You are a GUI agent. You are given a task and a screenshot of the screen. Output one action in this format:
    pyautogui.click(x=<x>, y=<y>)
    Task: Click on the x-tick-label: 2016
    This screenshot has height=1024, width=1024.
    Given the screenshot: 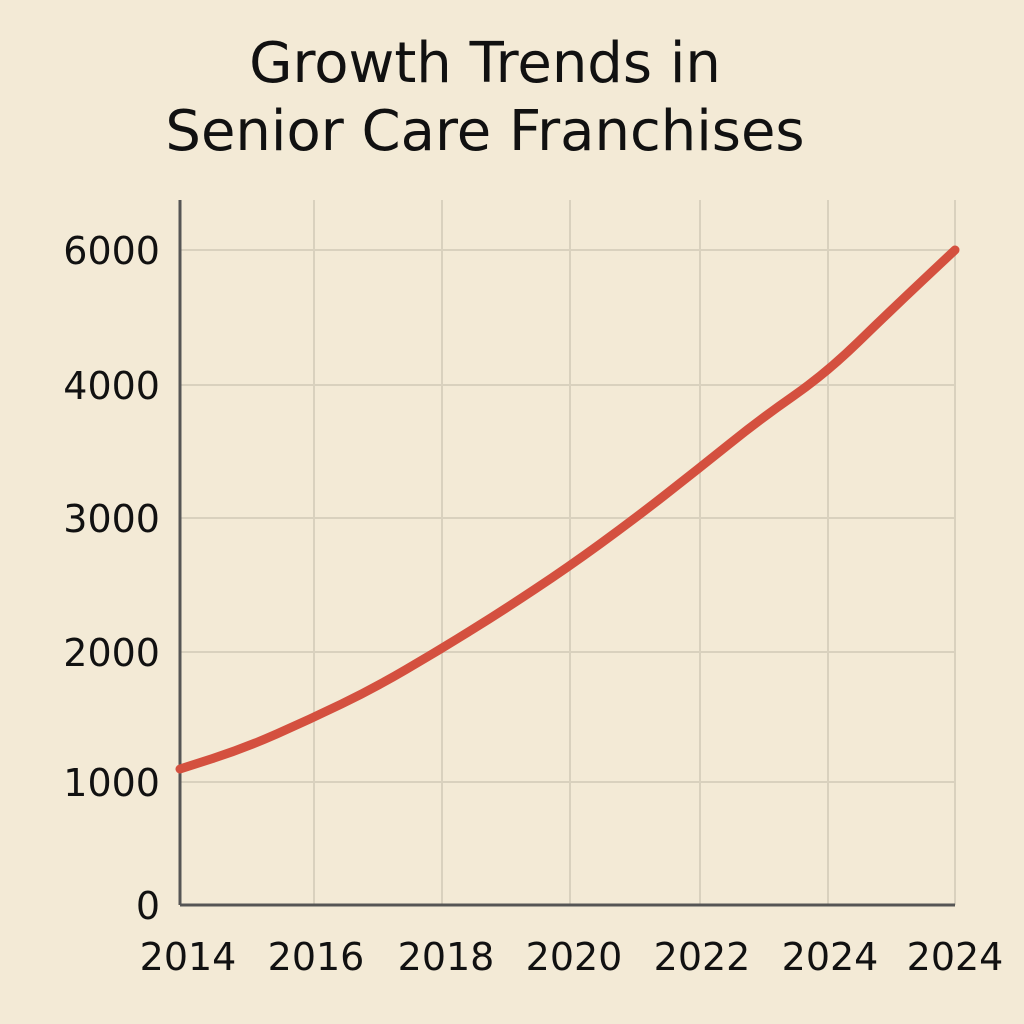 What is the action you would take?
    pyautogui.click(x=316, y=957)
    